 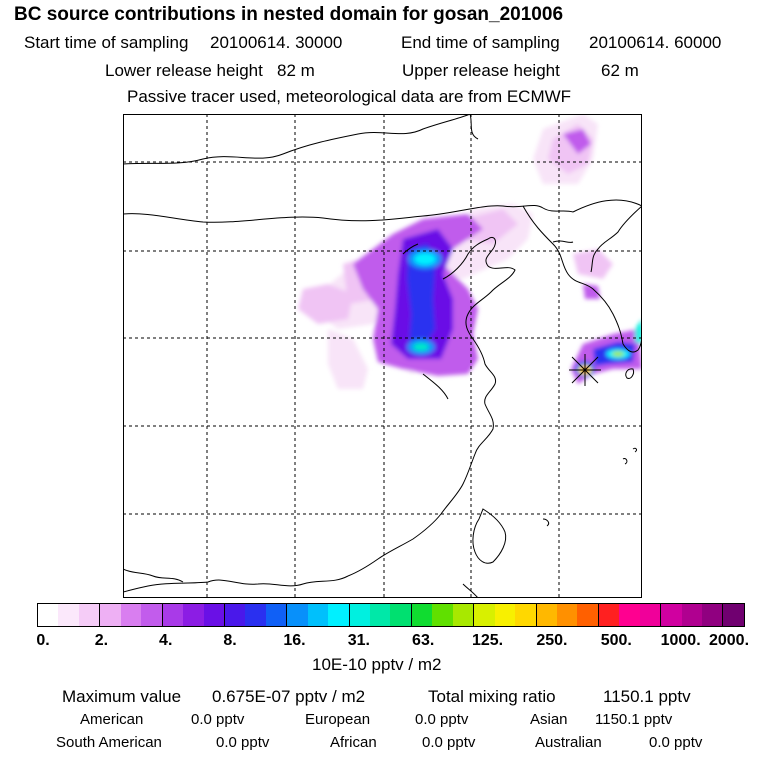 I want to click on african-label: African, so click(x=353, y=742).